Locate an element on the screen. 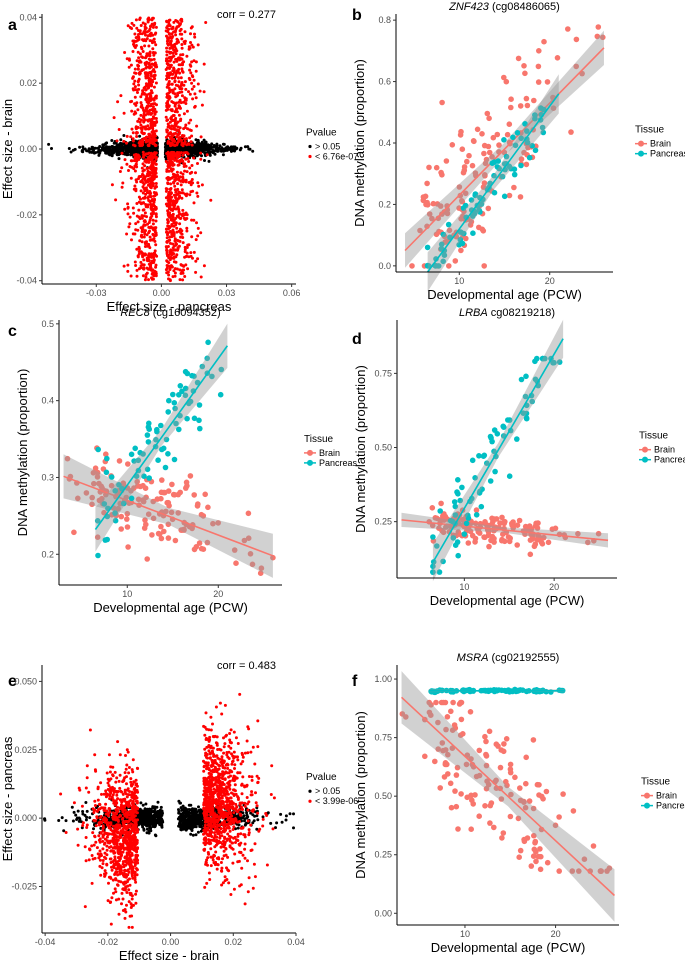 The height and width of the screenshot is (966, 685). chart-title: REC8 (cg16094352) is located at coordinates (170, 313).